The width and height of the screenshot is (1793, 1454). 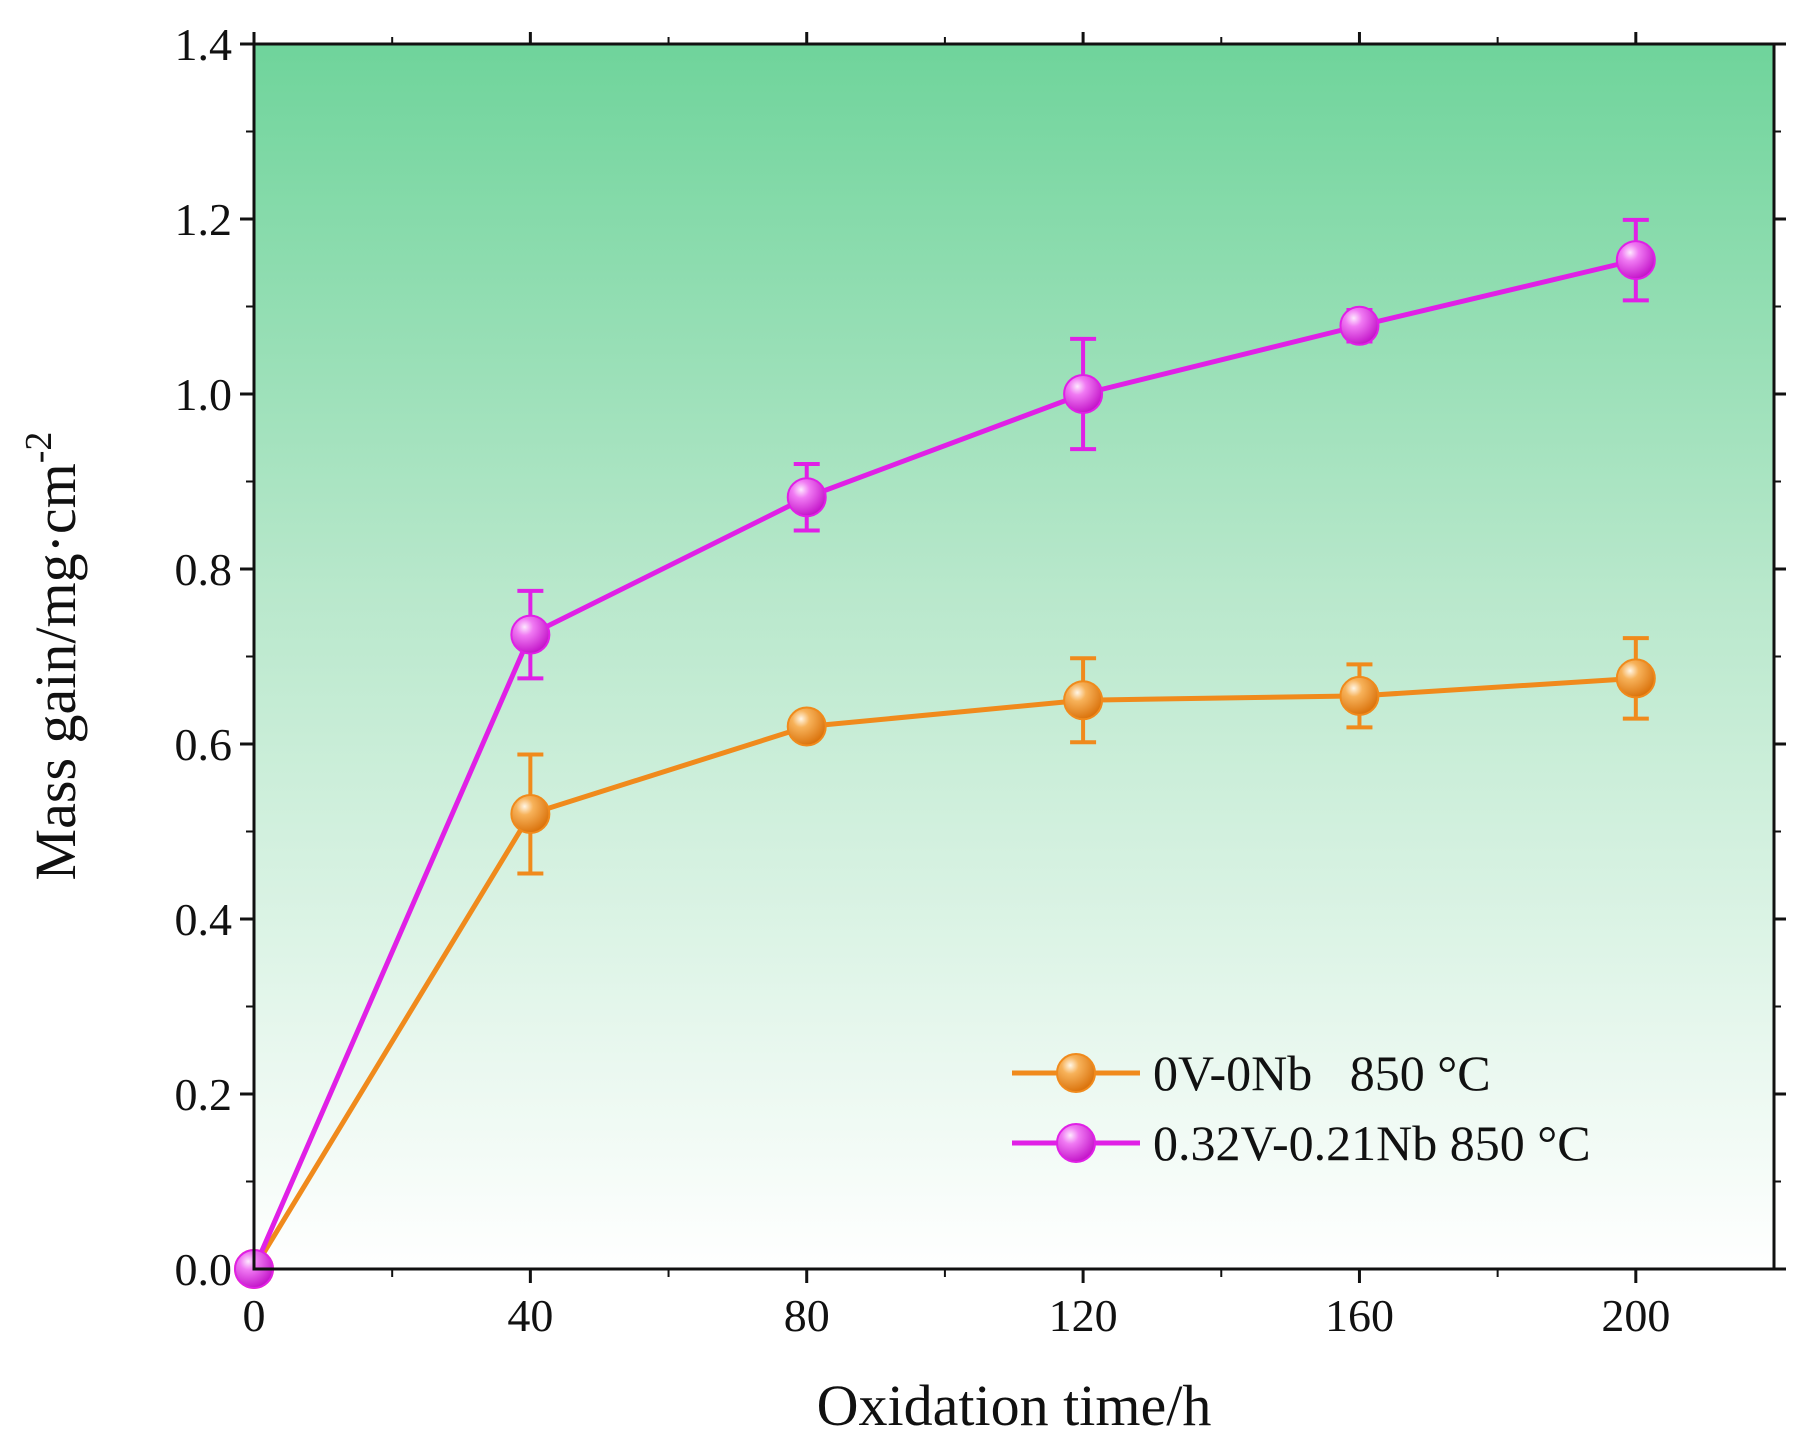 What do you see at coordinates (39, 448) in the screenshot?
I see `y-axis-title-superscript: -2` at bounding box center [39, 448].